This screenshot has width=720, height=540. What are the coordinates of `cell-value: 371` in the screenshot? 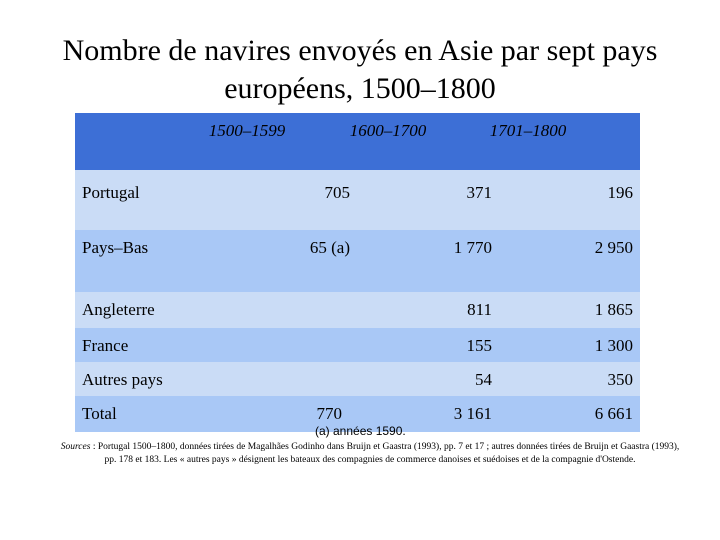 It's located at (479, 192).